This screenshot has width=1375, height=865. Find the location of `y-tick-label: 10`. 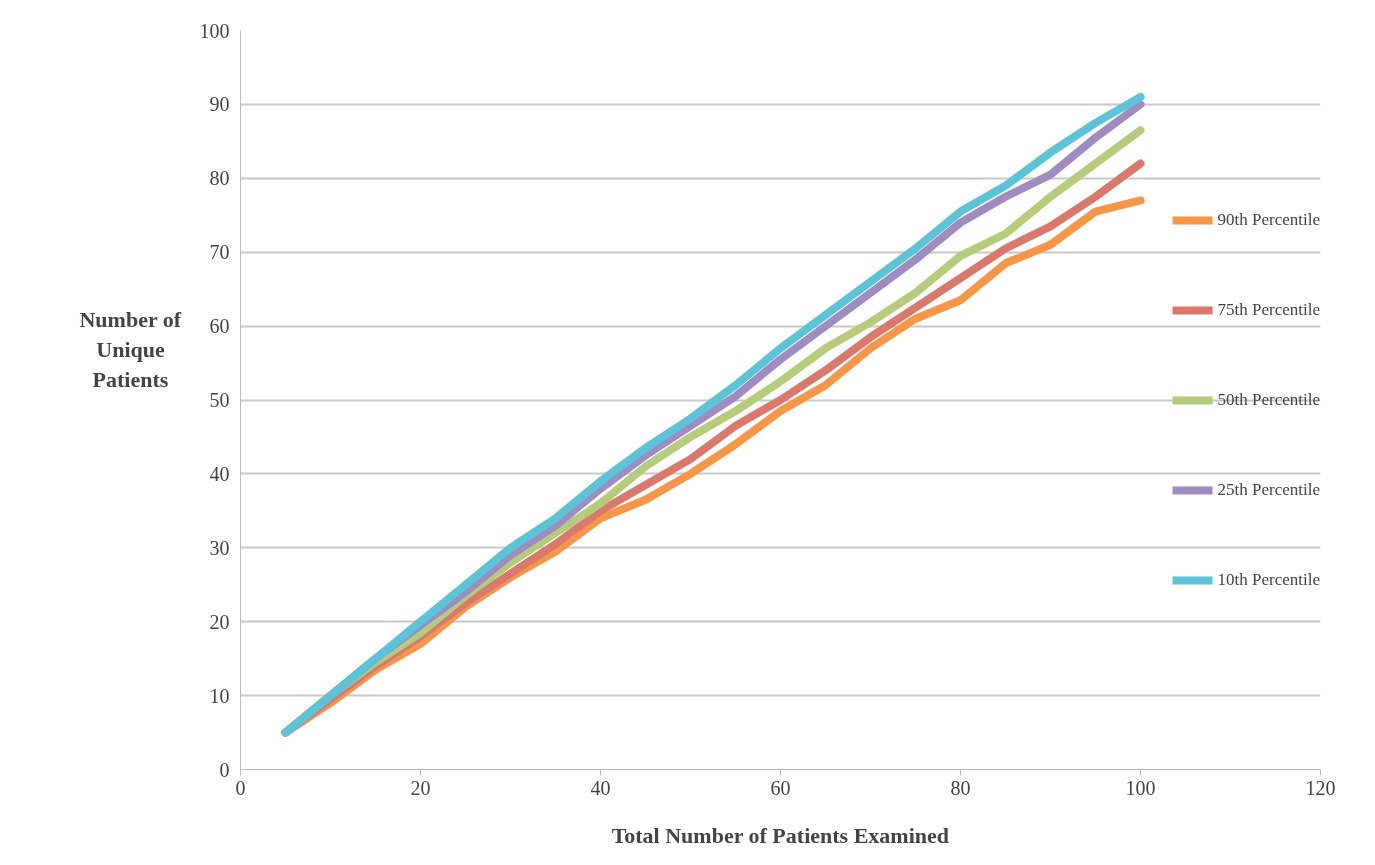

y-tick-label: 10 is located at coordinates (219, 695).